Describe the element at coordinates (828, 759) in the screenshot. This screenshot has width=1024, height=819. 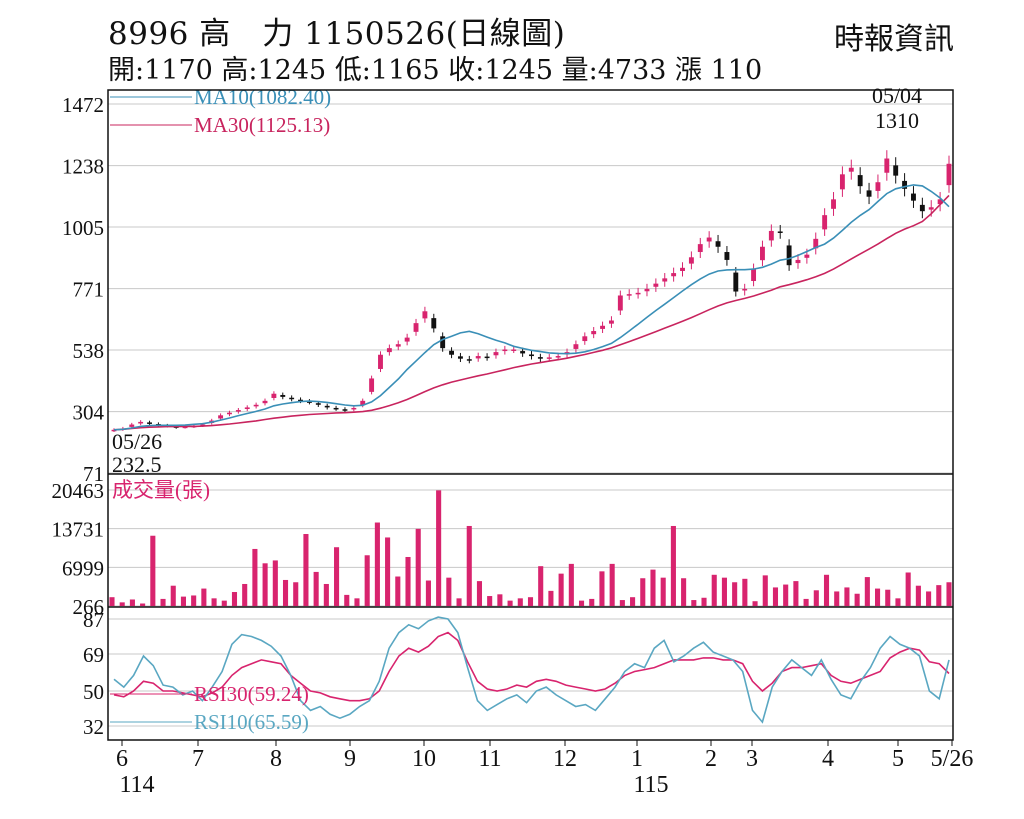
I see `month-label: 4` at that location.